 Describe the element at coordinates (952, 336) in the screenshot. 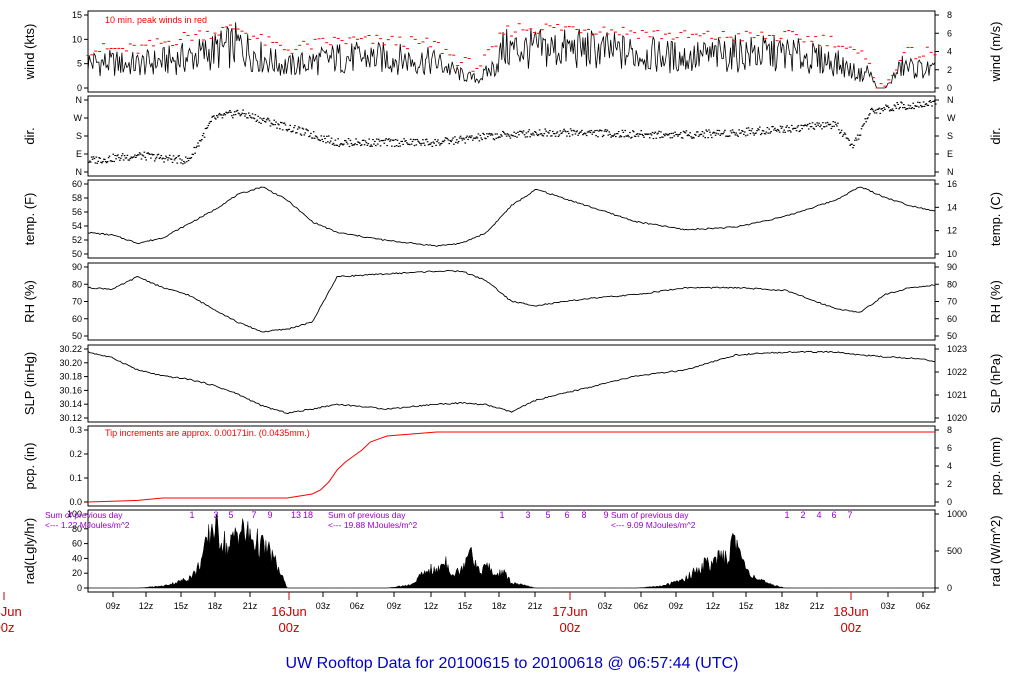

I see `tick-label-right: 50` at that location.